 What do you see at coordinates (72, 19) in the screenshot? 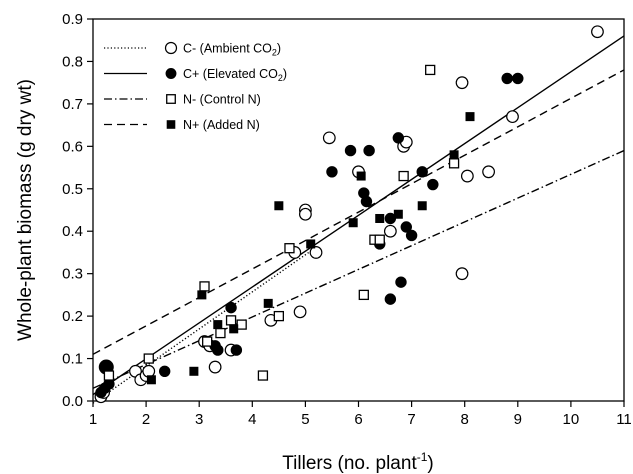
I see `y-tick-label: 0.9` at bounding box center [72, 19].